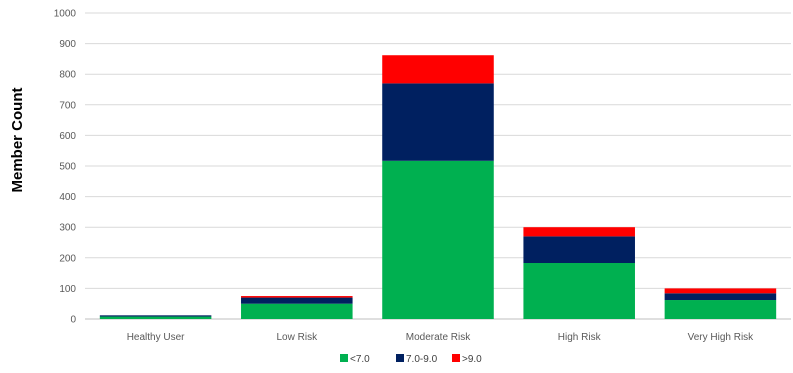 This screenshot has height=373, width=793. Describe the element at coordinates (17, 139) in the screenshot. I see `y-axis-label: Member Count` at that location.